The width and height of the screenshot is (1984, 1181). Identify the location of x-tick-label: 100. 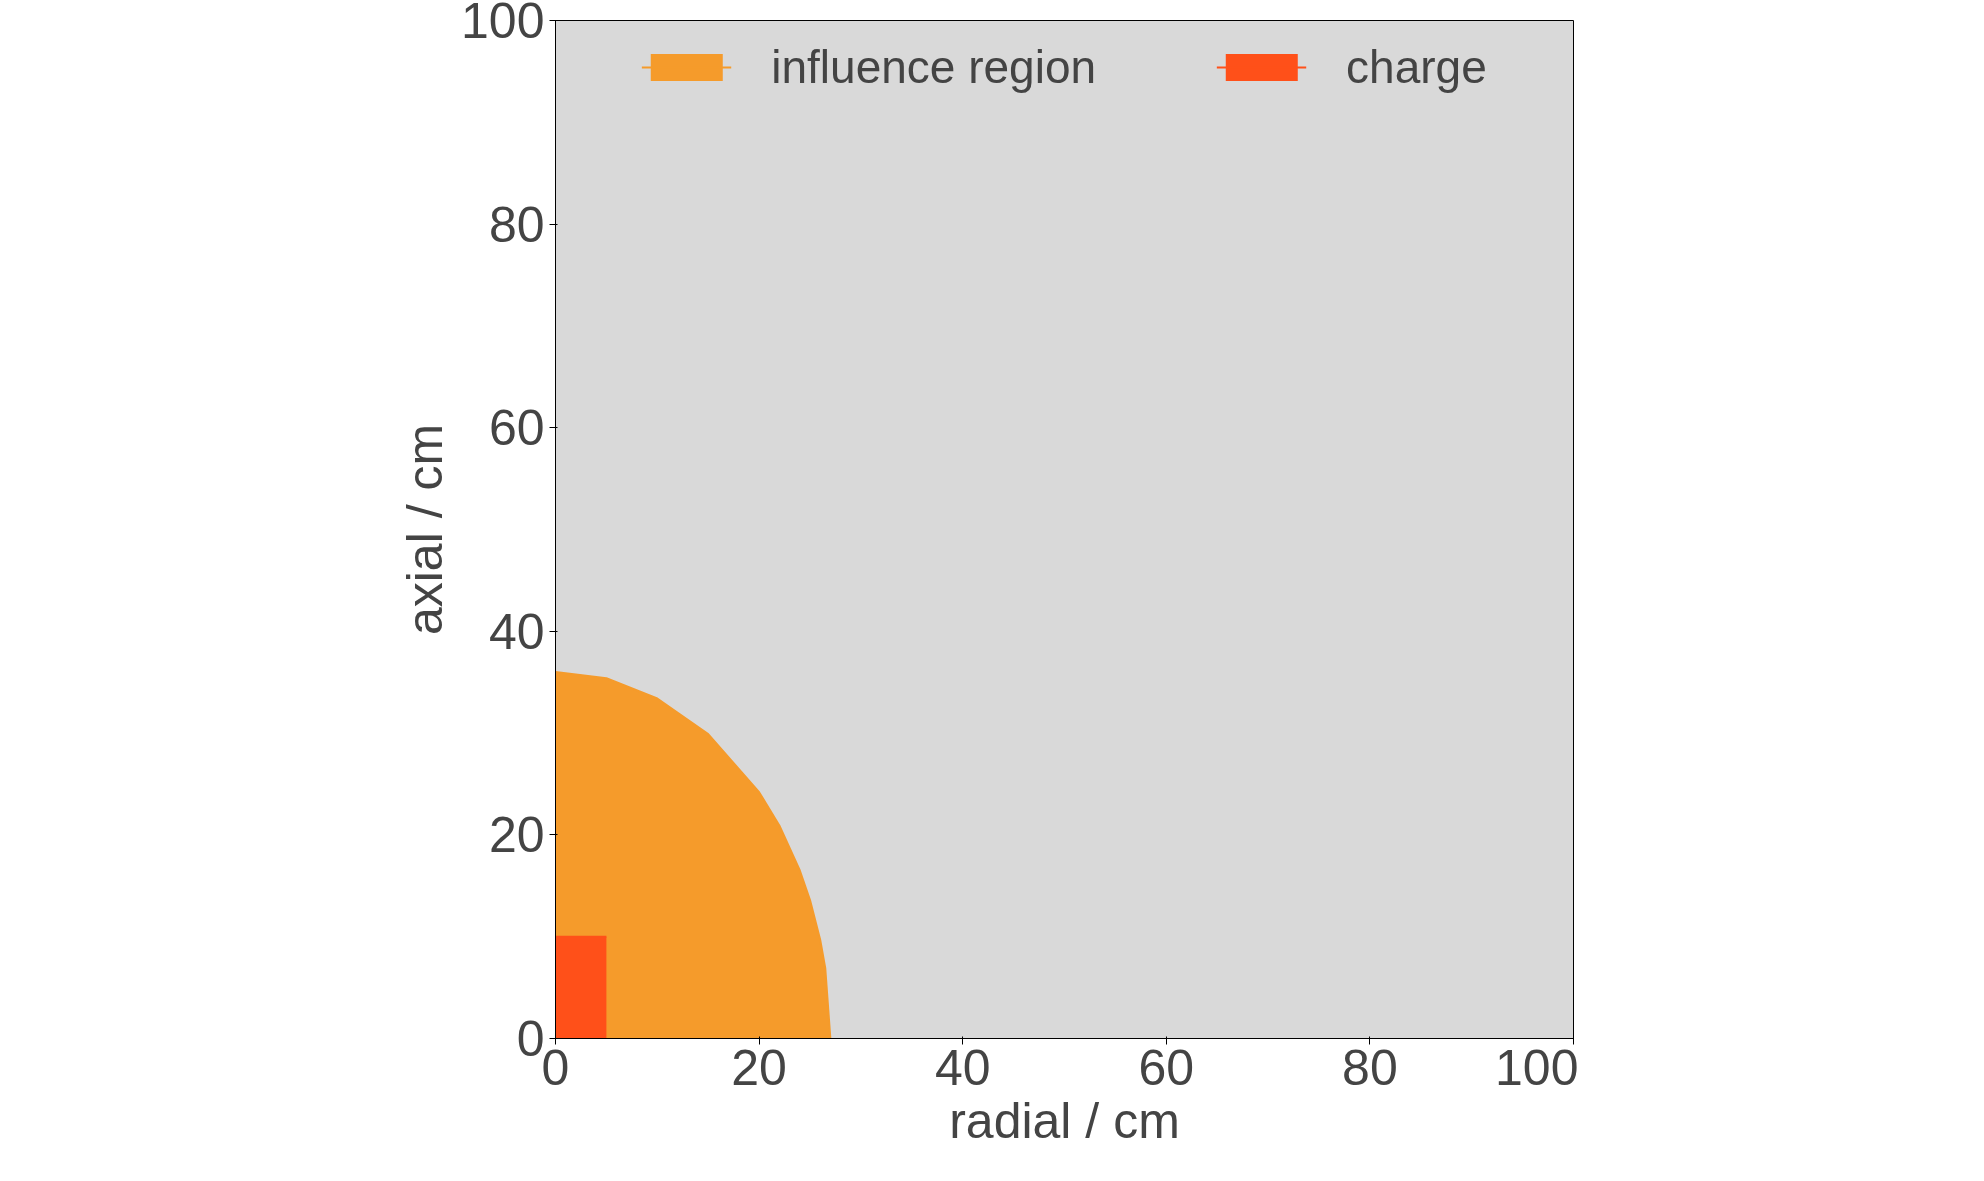
(1537, 1067).